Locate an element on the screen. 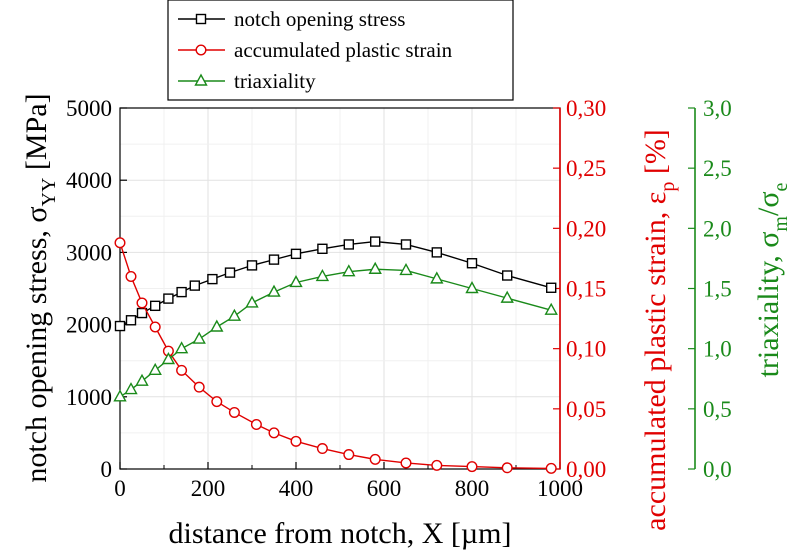  y-right1-tick-label: 0,20 is located at coordinates (586, 228).